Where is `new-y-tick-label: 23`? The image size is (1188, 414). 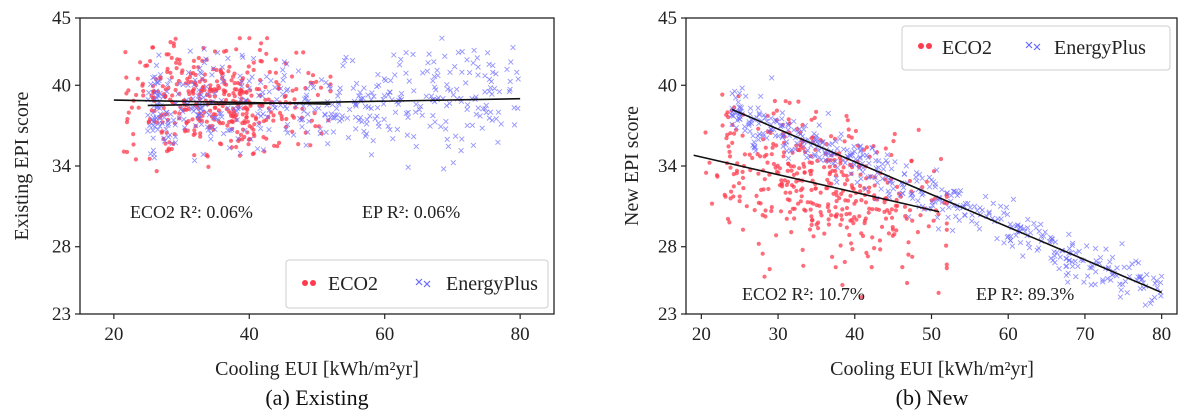 new-y-tick-label: 23 is located at coordinates (667, 314).